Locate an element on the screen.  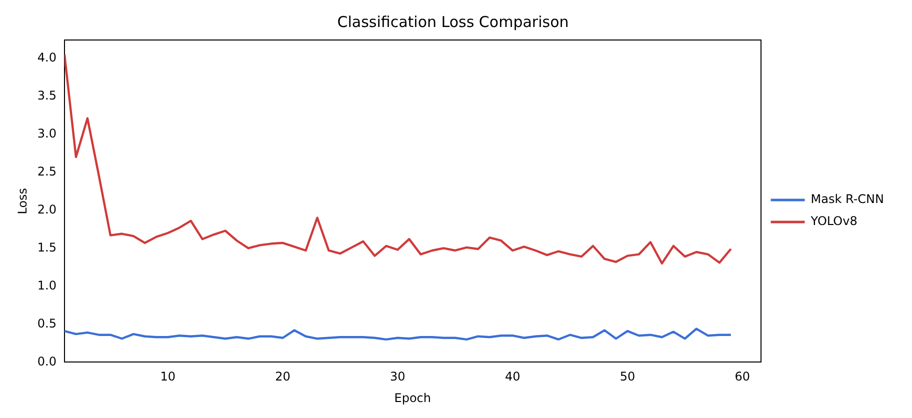
x-axis-title: Epoch is located at coordinates (412, 397).